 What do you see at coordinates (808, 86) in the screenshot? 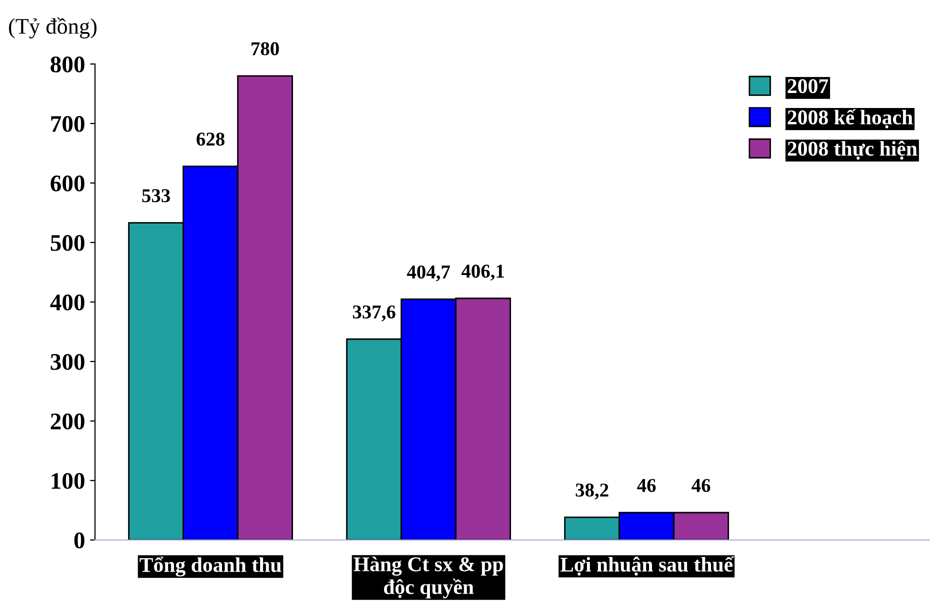
I see `legend-label: 2007` at bounding box center [808, 86].